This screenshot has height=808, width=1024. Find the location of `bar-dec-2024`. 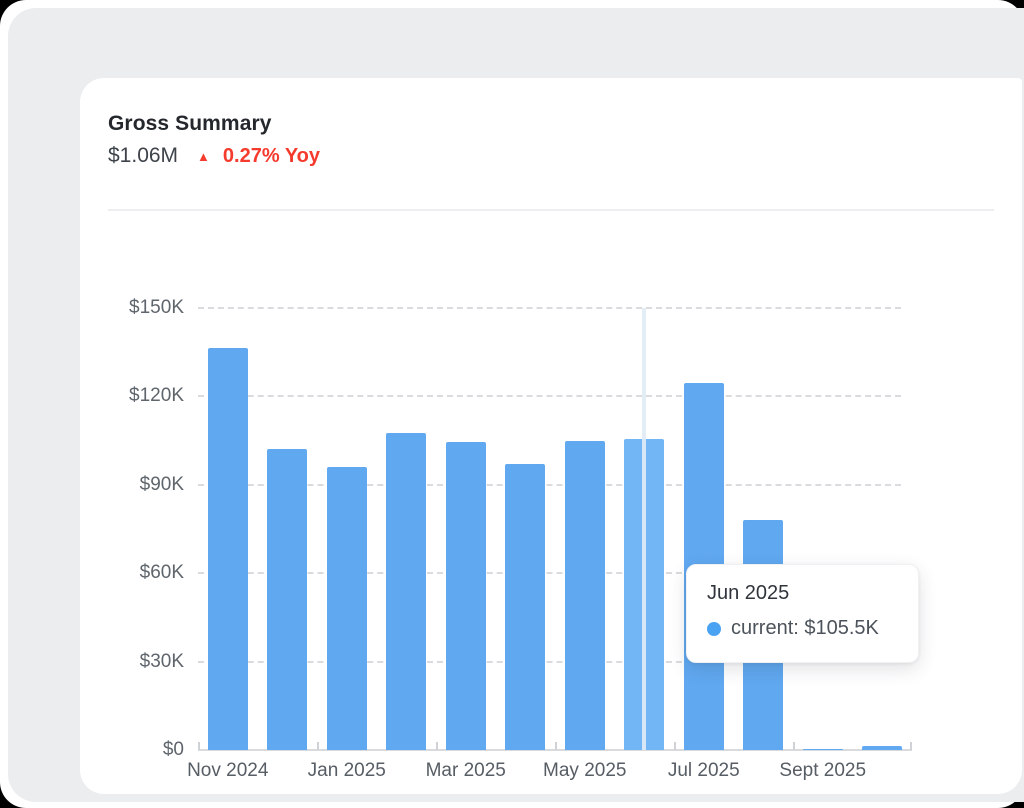

bar-dec-2024 is located at coordinates (287, 599).